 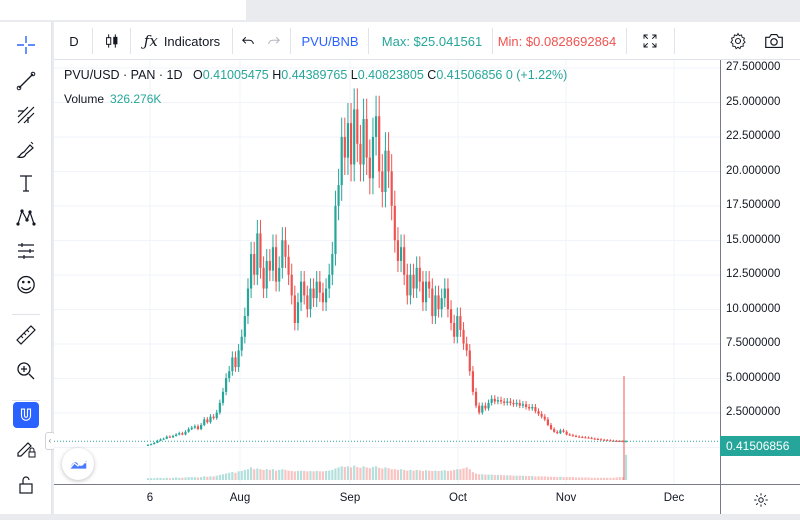 What do you see at coordinates (26, 183) in the screenshot?
I see `text-icon` at bounding box center [26, 183].